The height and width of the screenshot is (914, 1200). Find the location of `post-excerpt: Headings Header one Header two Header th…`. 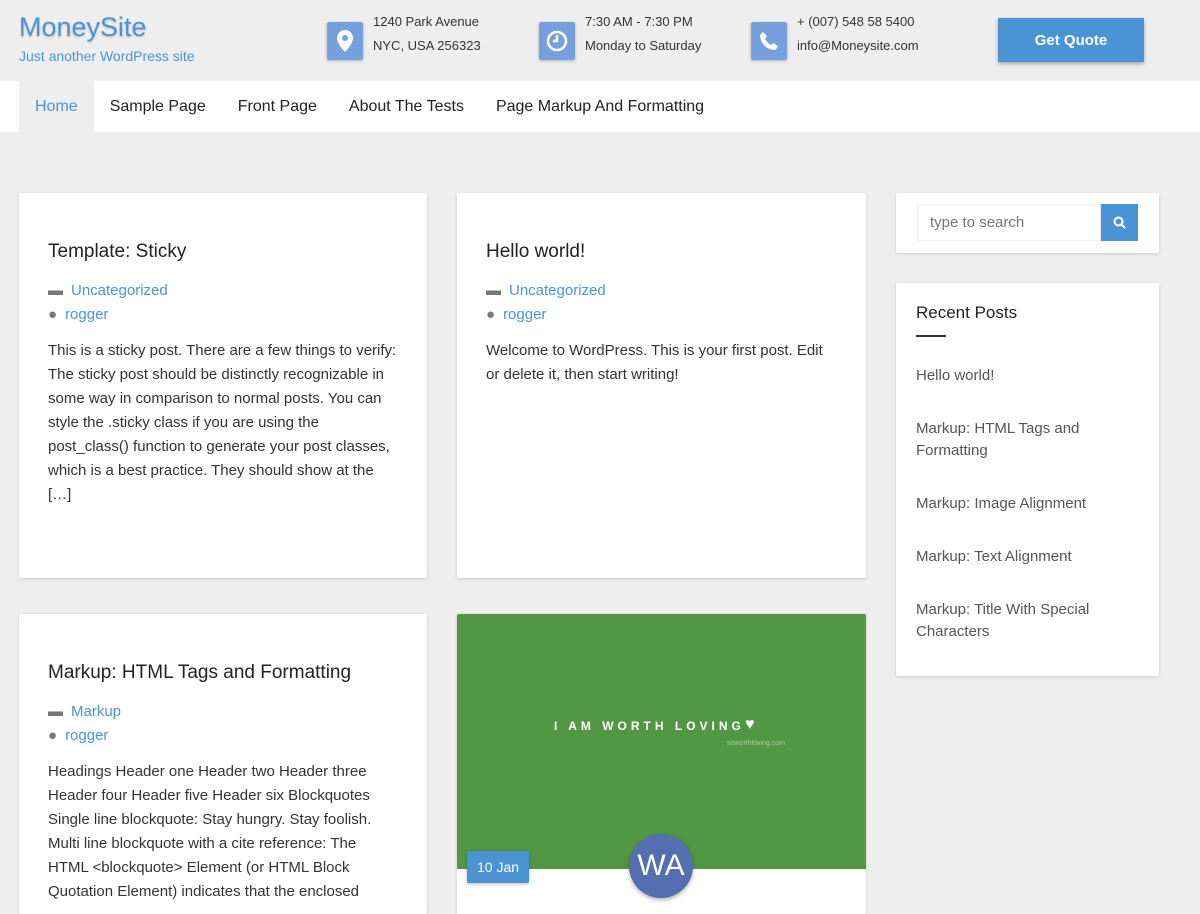

post-excerpt: Headings Header one Header two Header th… is located at coordinates (210, 831).